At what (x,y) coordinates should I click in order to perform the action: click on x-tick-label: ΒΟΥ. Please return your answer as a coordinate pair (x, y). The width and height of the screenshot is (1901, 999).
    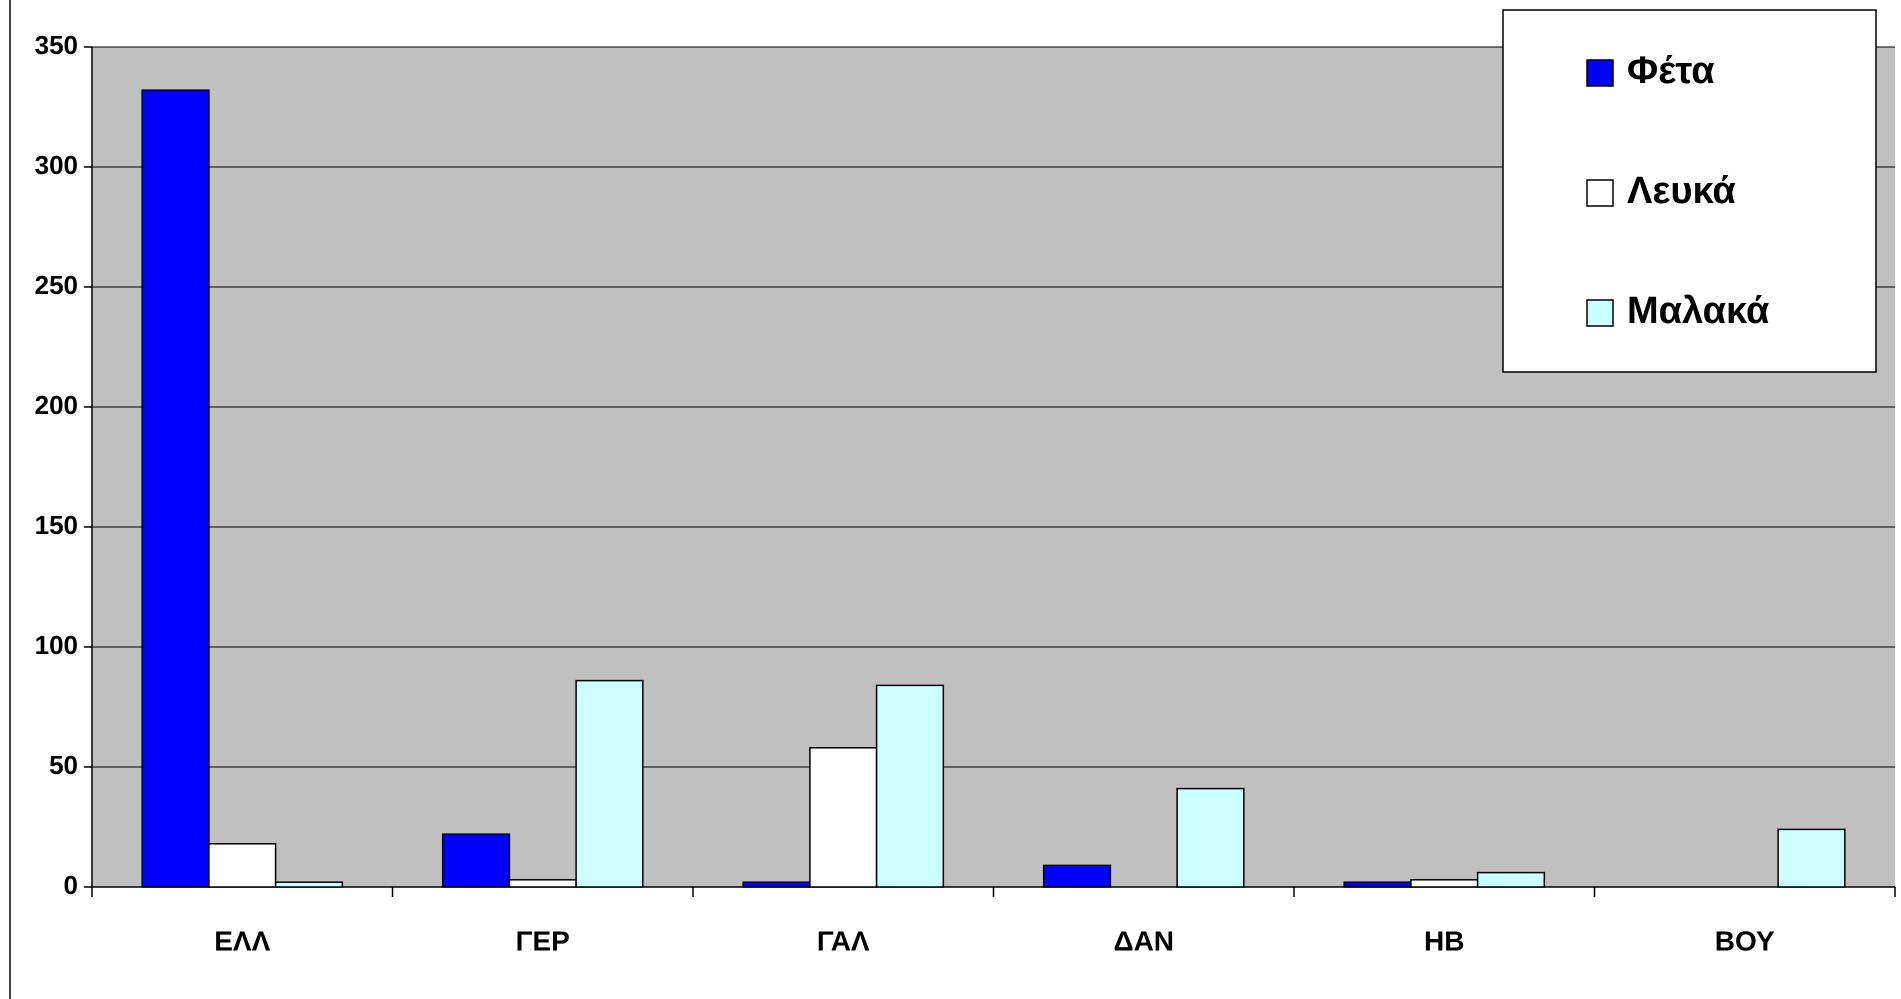
    Looking at the image, I should click on (1745, 940).